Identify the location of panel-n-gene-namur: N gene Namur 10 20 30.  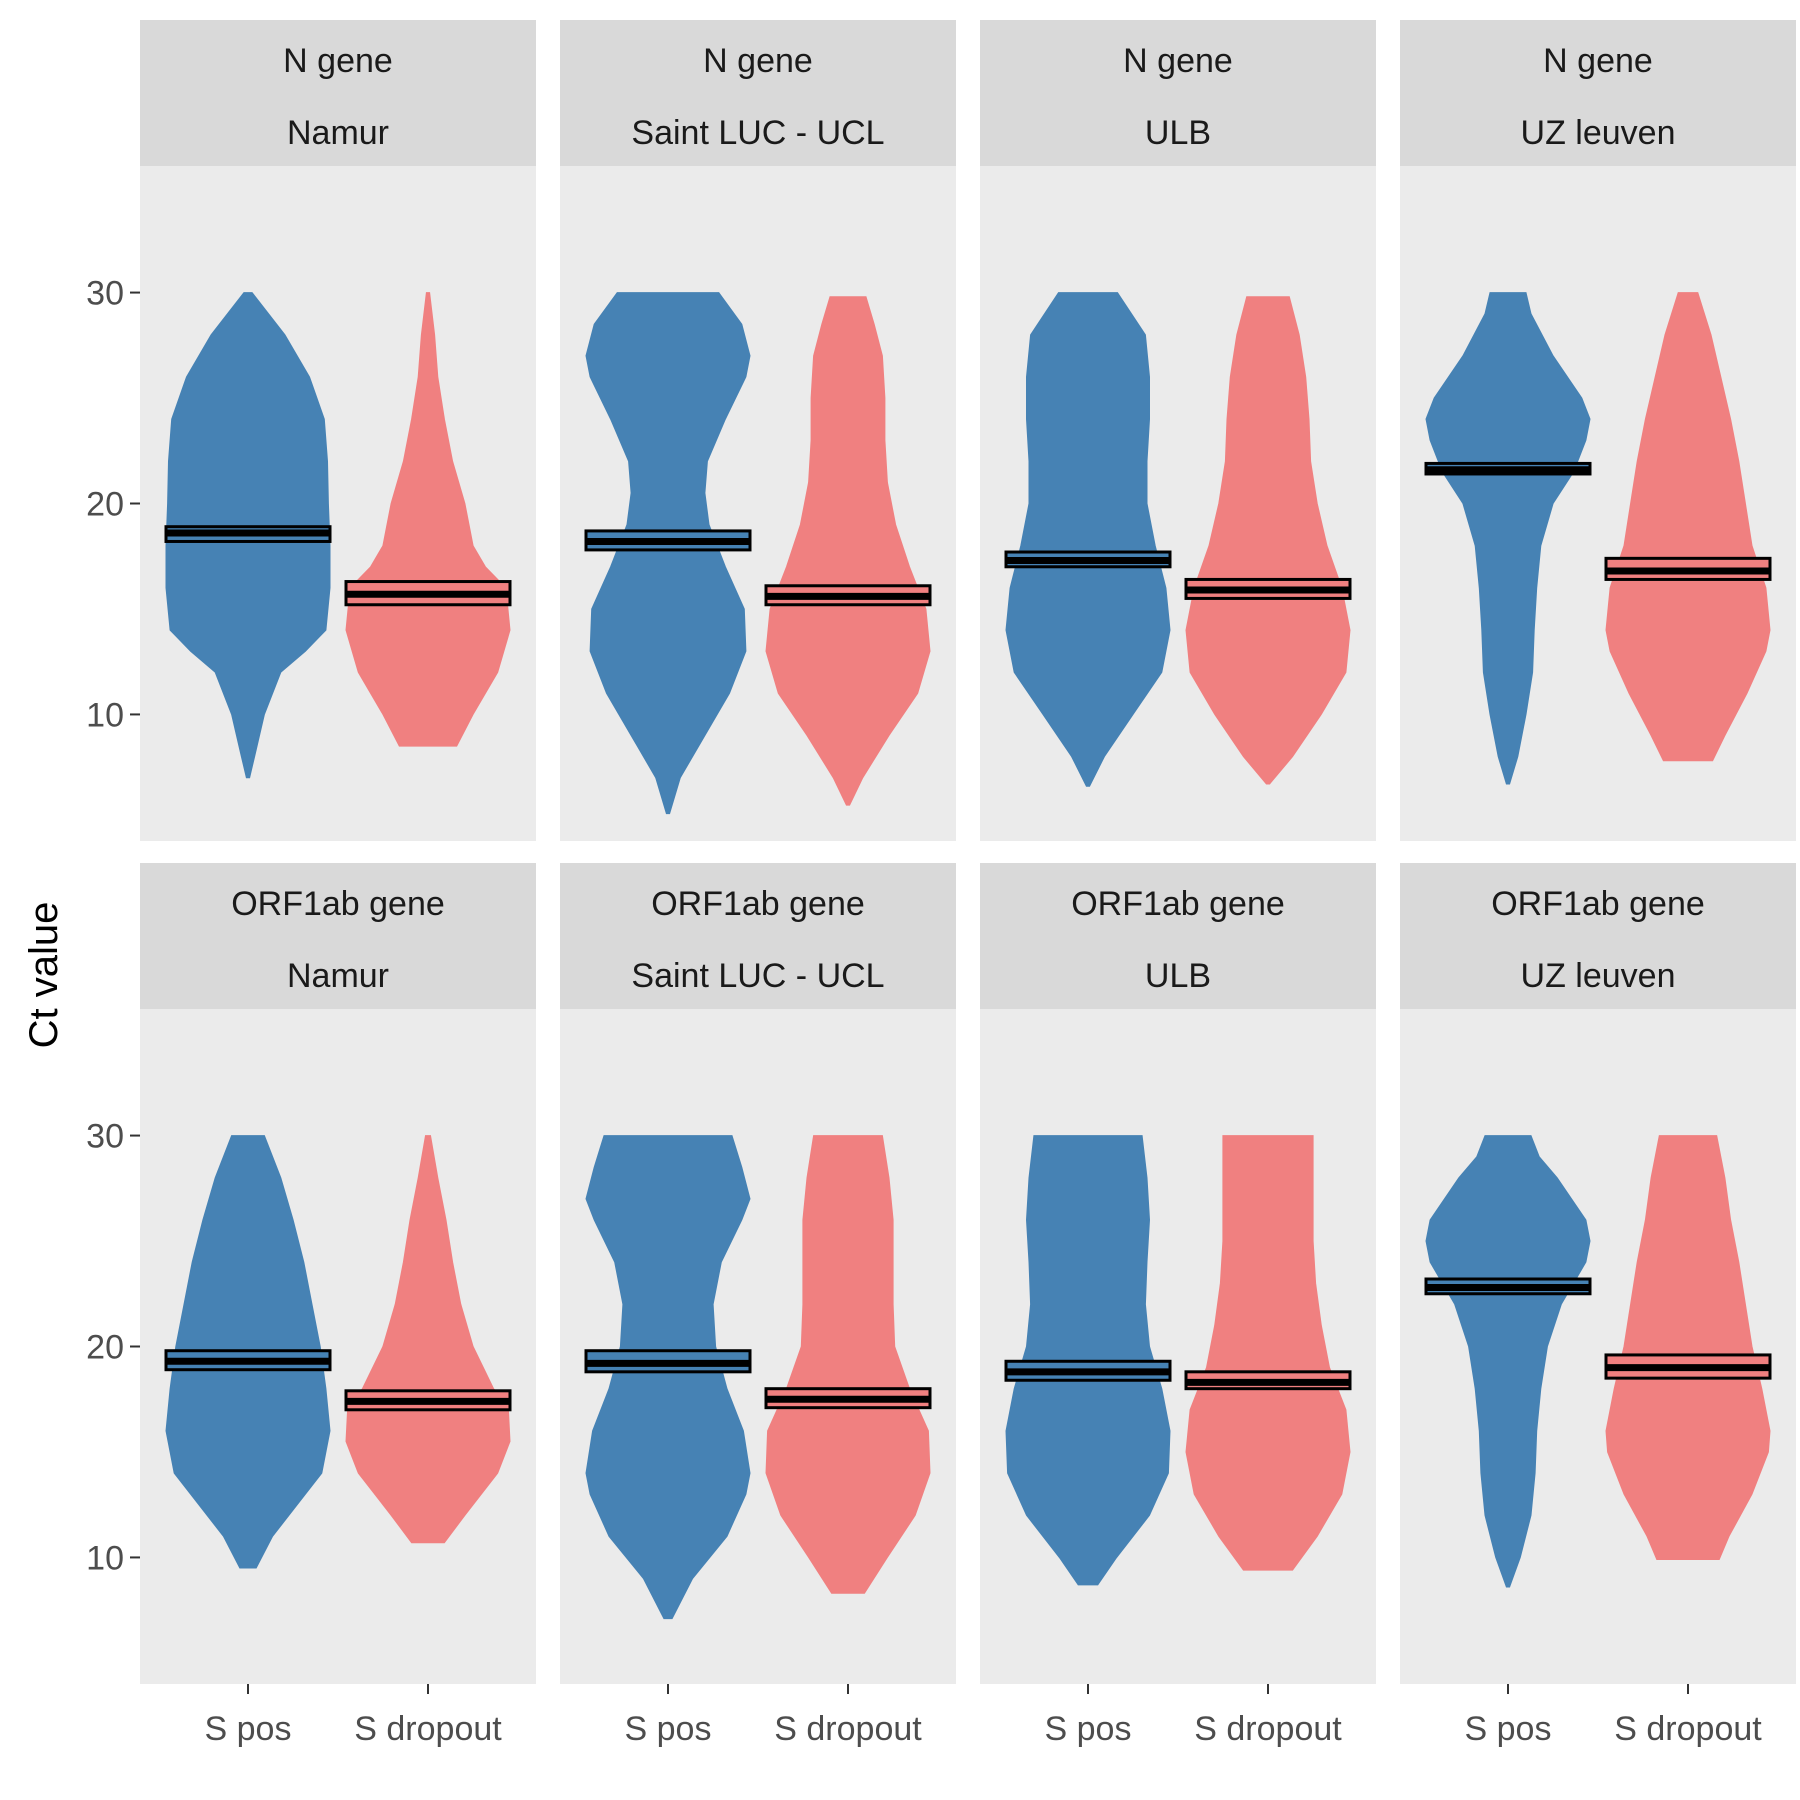
(311, 430).